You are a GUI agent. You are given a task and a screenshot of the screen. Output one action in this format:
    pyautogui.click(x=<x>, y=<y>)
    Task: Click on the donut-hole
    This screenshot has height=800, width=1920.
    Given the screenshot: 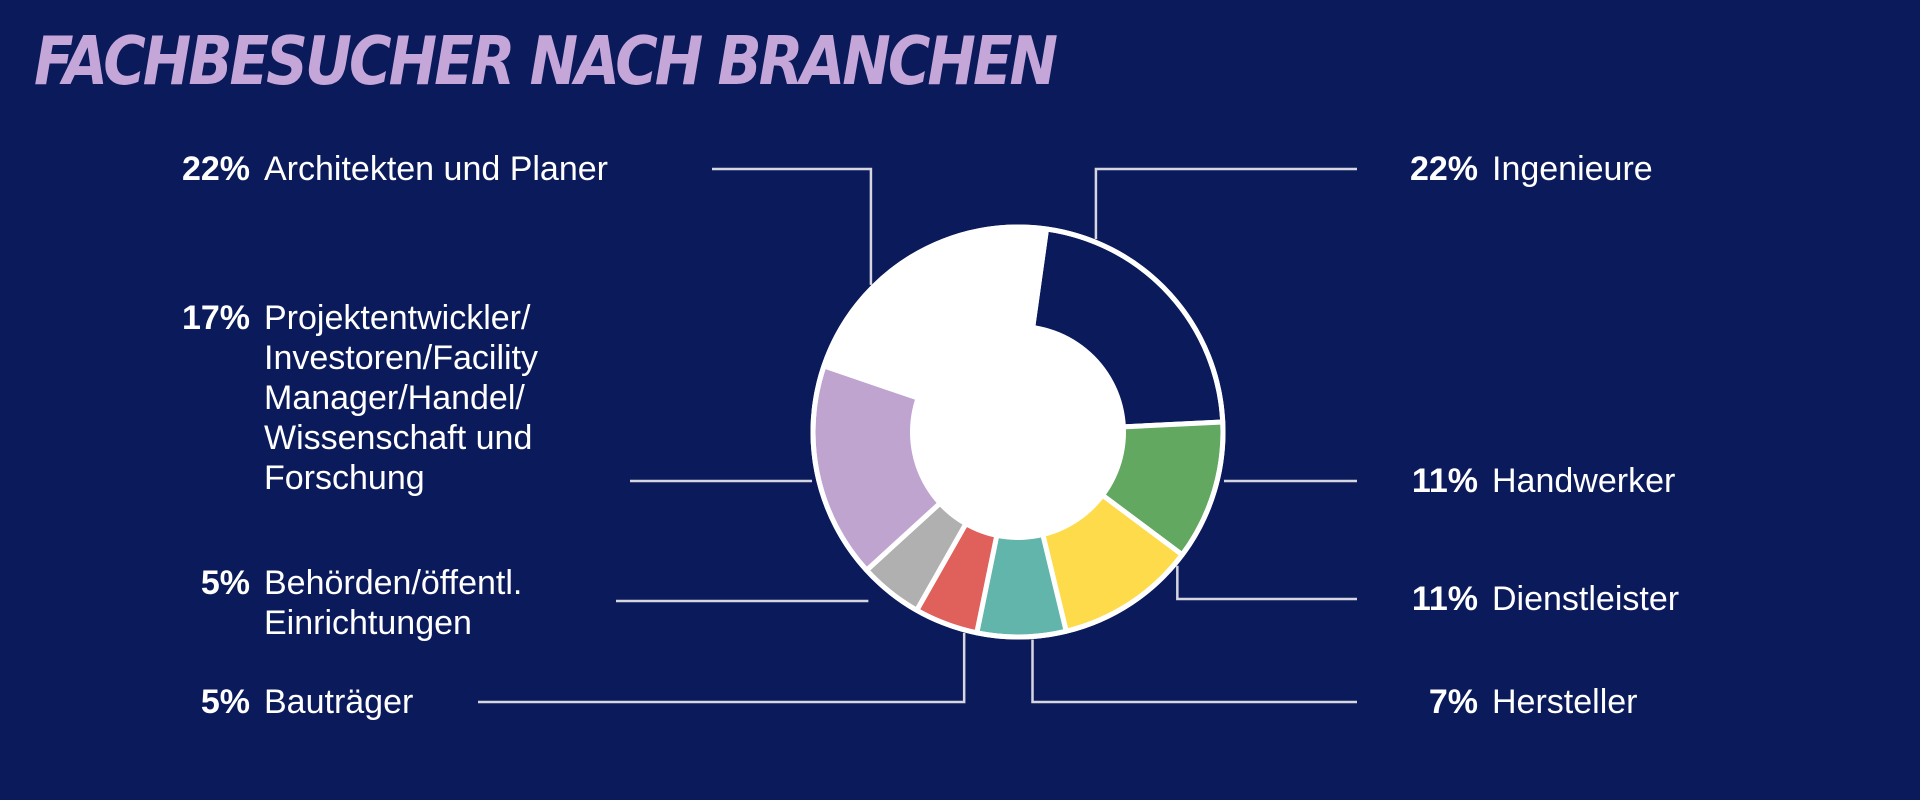 What is the action you would take?
    pyautogui.click(x=1018, y=432)
    